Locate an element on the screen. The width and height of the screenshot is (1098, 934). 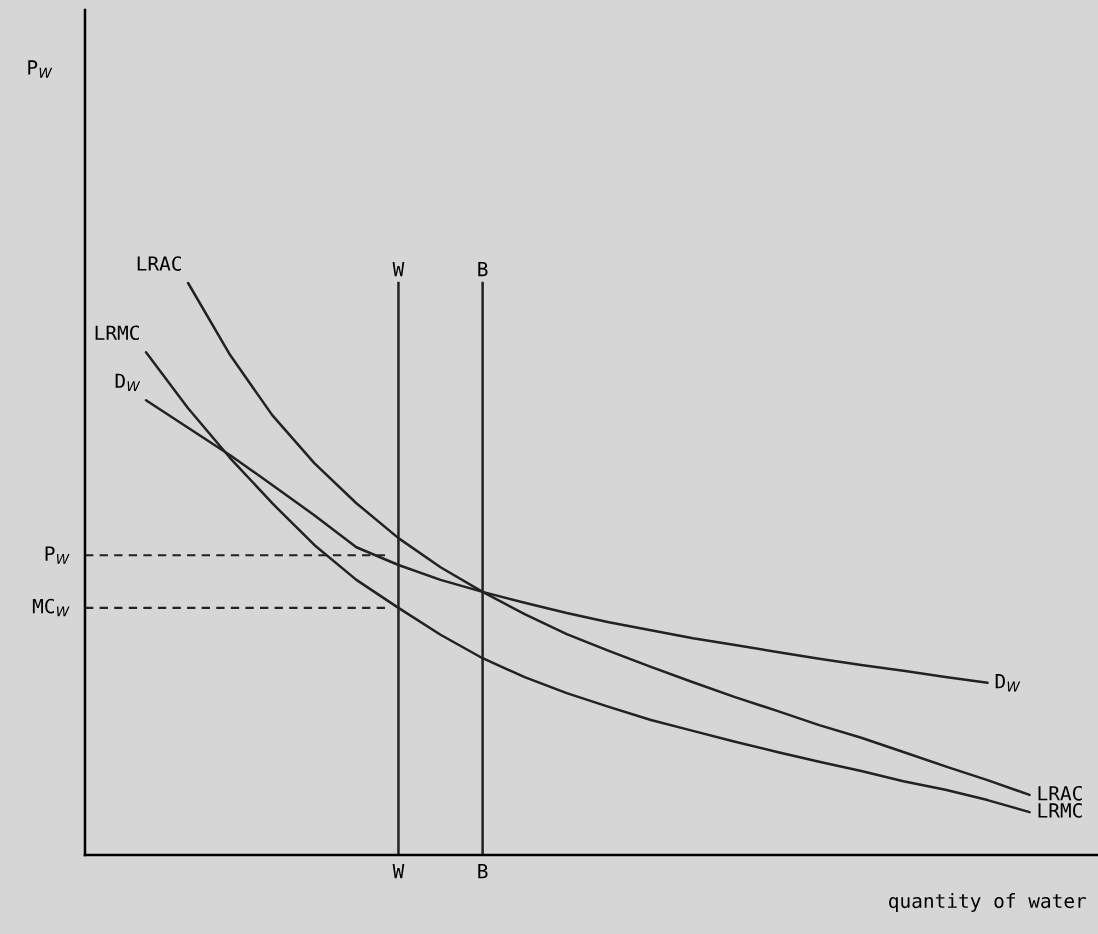
x-axis-title: quantity of water is located at coordinates (988, 902).